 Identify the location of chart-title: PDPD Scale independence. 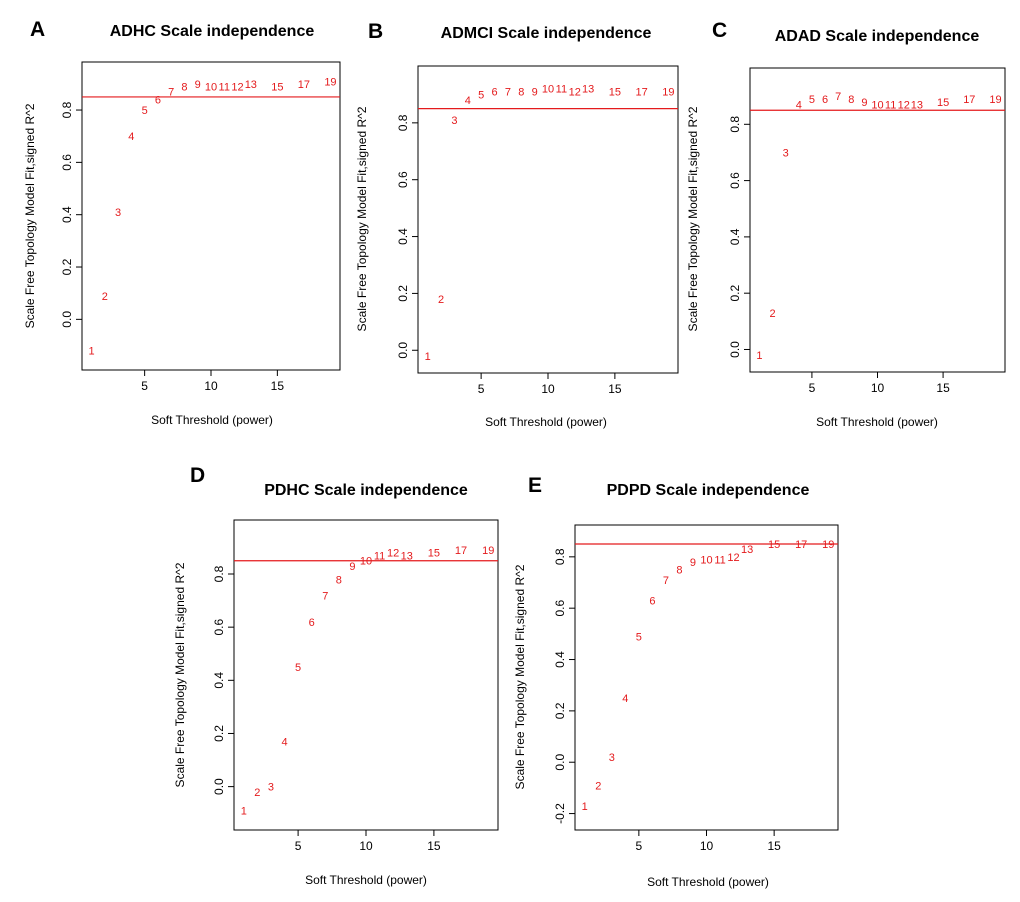
(708, 490).